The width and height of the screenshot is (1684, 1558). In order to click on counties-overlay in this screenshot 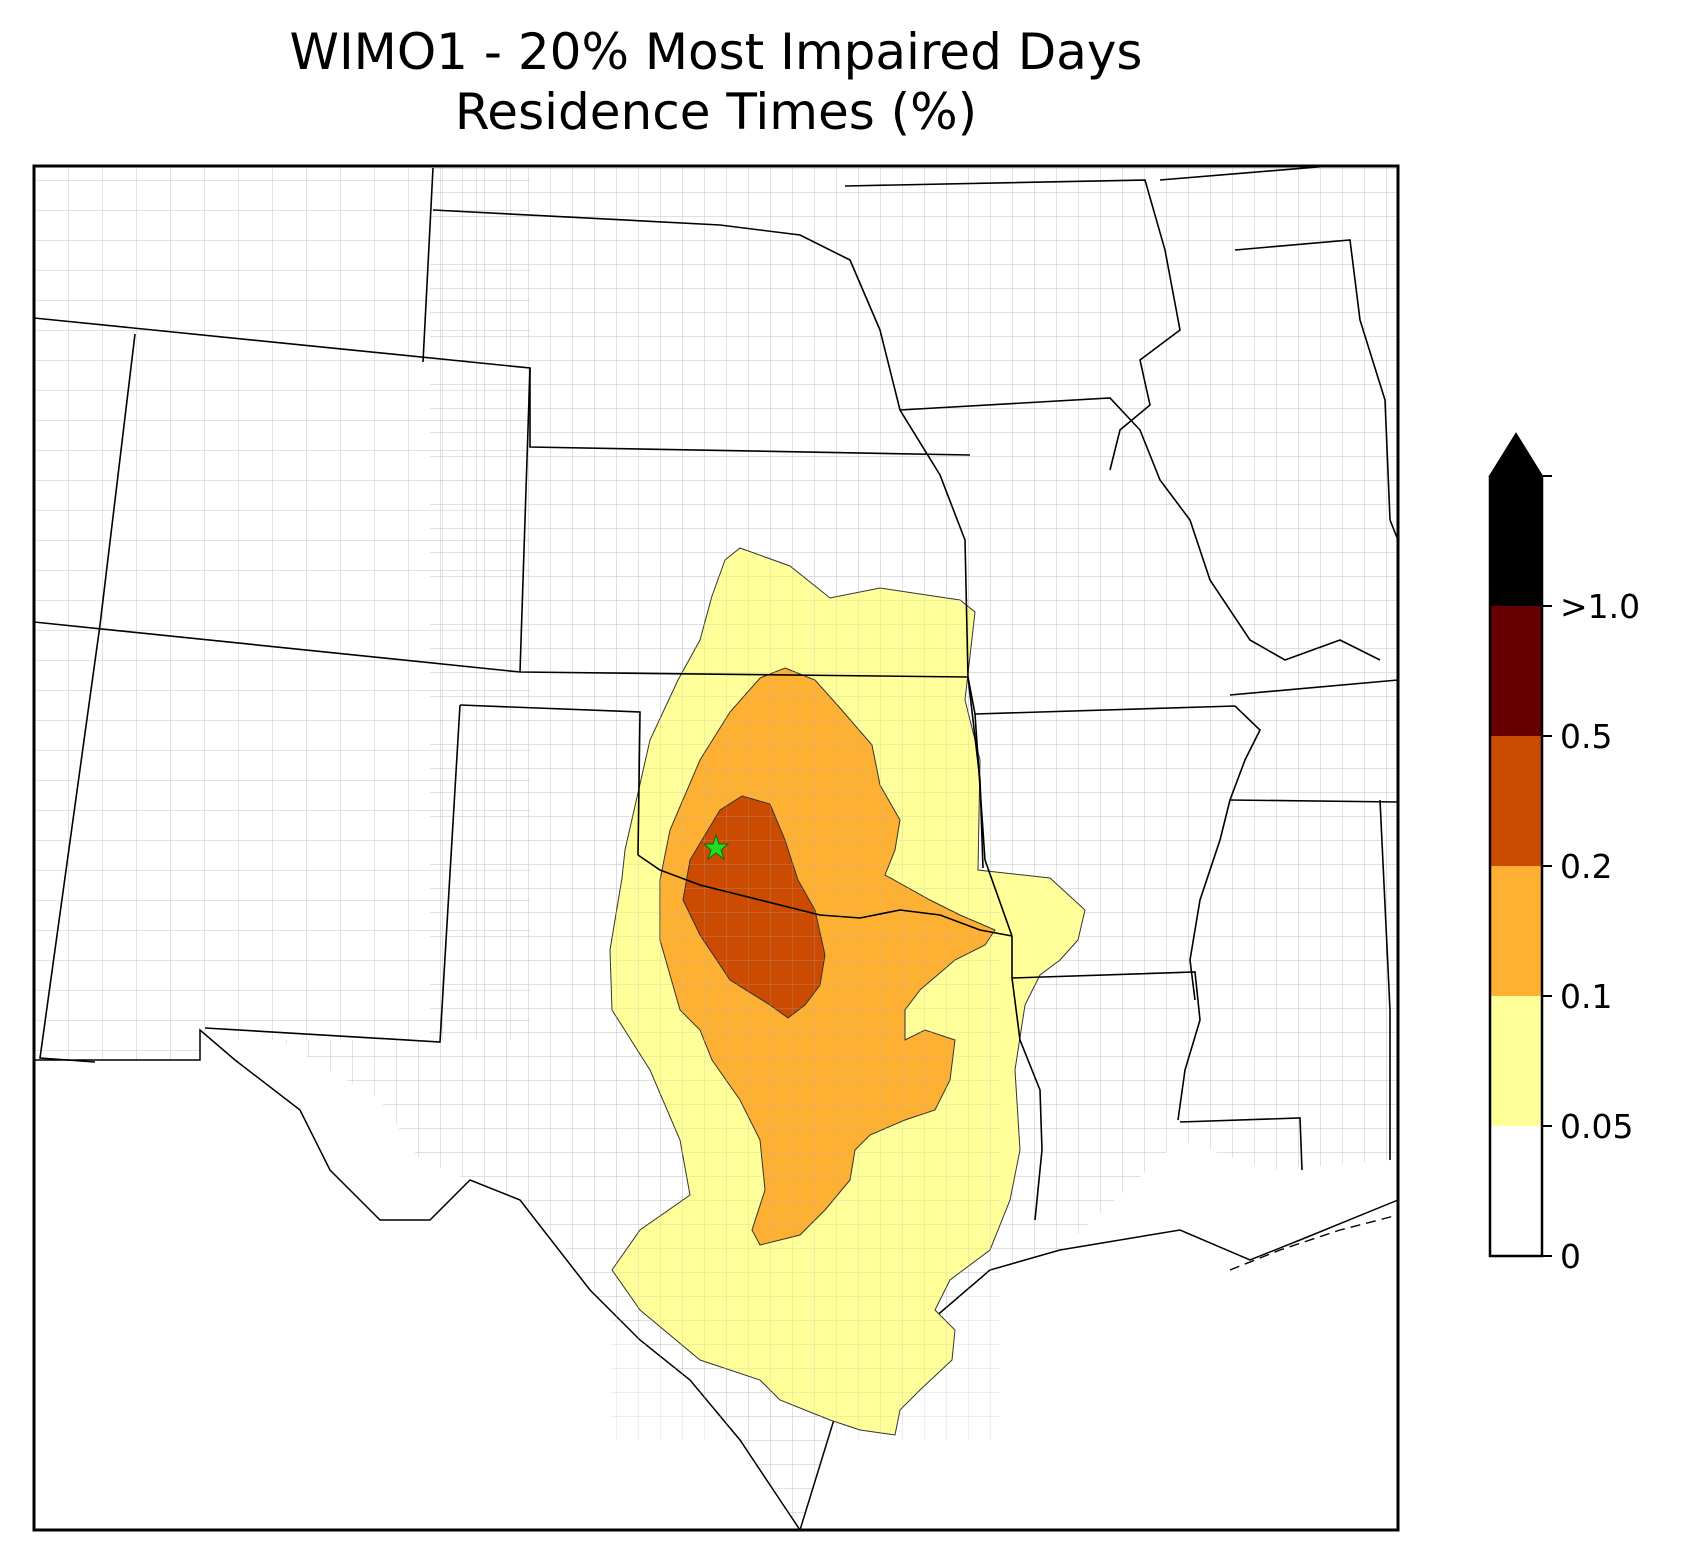, I will do `click(805, 1000)`.